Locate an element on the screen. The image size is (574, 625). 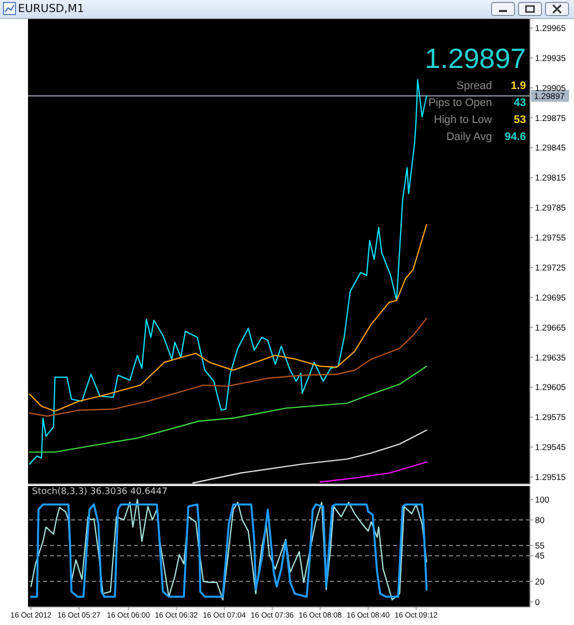
y-tick-label: 0 is located at coordinates (537, 601).